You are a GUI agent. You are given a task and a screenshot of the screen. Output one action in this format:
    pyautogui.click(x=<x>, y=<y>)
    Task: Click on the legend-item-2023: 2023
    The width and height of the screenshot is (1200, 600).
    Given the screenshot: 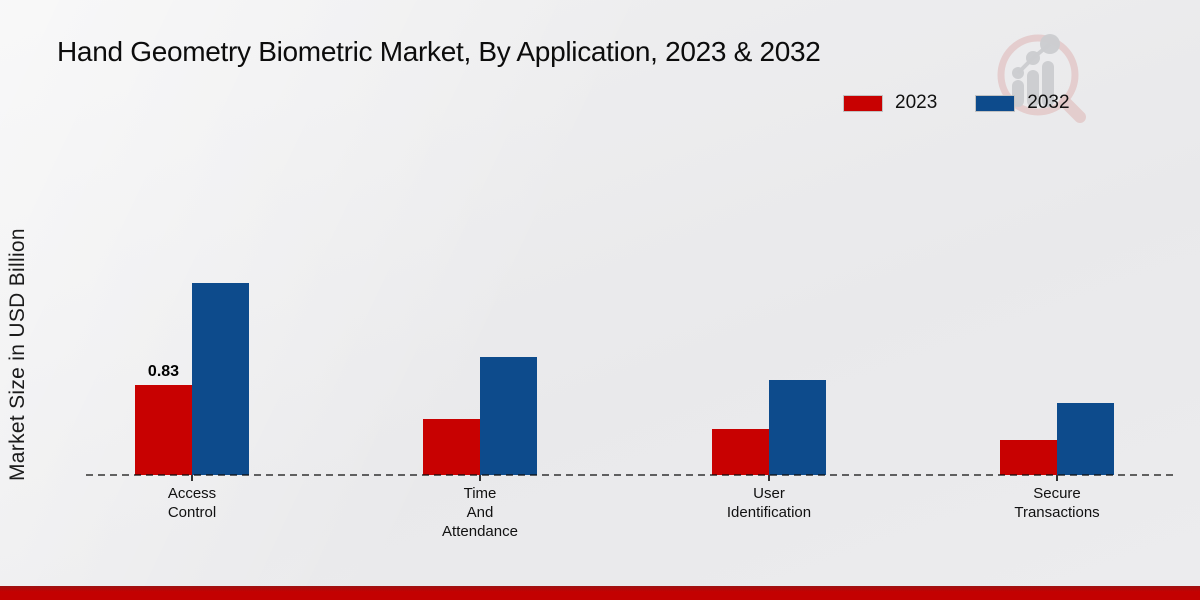 What is the action you would take?
    pyautogui.click(x=890, y=103)
    